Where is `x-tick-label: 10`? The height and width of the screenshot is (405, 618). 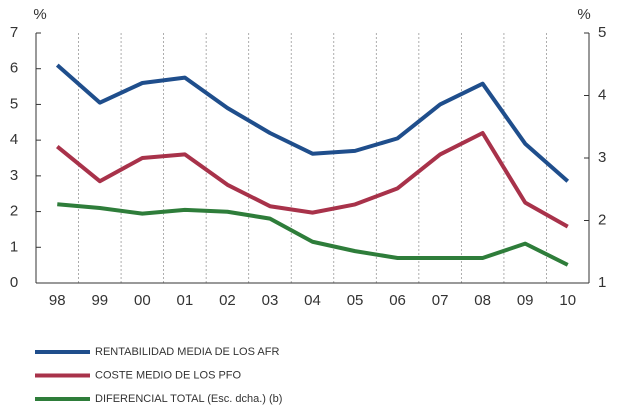
x-tick-label: 10 is located at coordinates (567, 300).